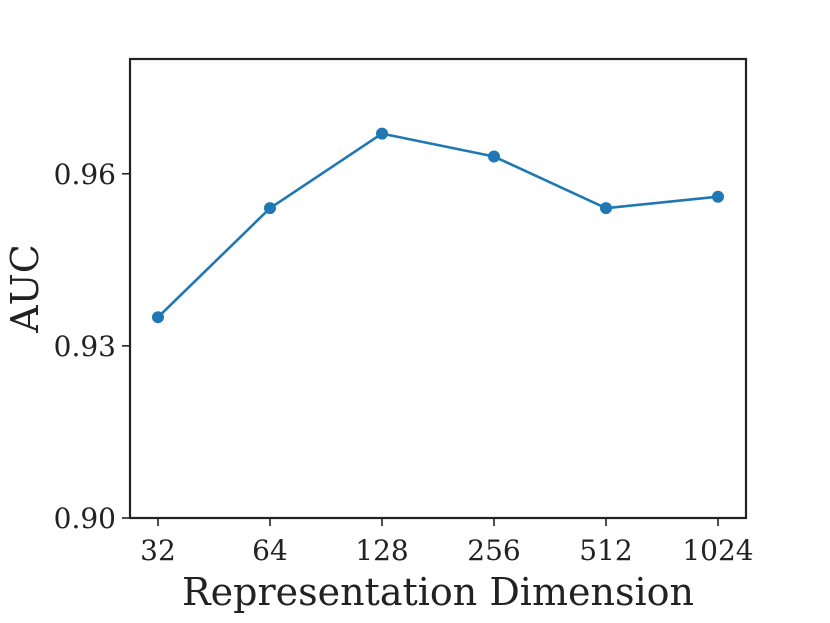 The width and height of the screenshot is (830, 623). Describe the element at coordinates (270, 550) in the screenshot. I see `x-tick-label-64: 64` at that location.